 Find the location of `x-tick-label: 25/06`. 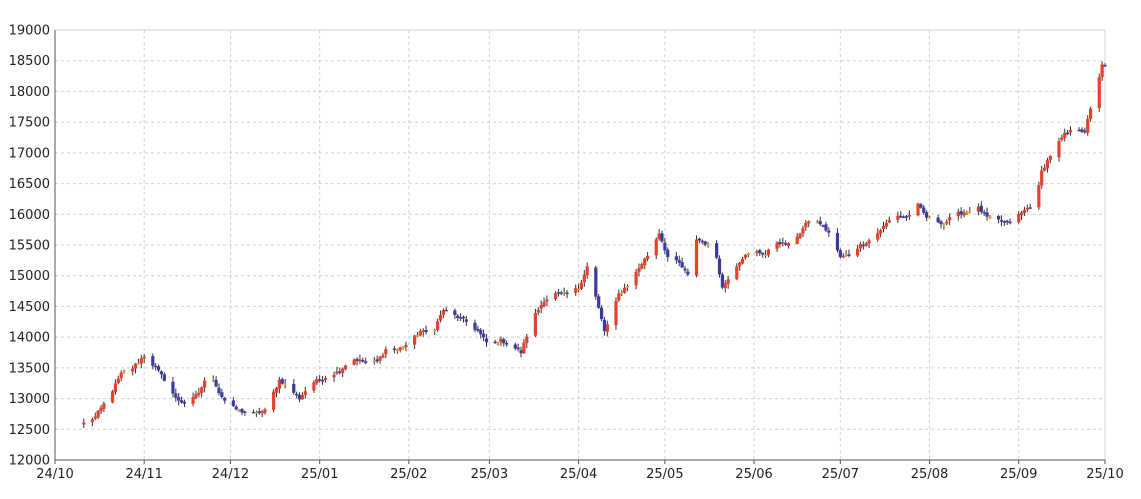

x-tick-label: 25/06 is located at coordinates (753, 474).